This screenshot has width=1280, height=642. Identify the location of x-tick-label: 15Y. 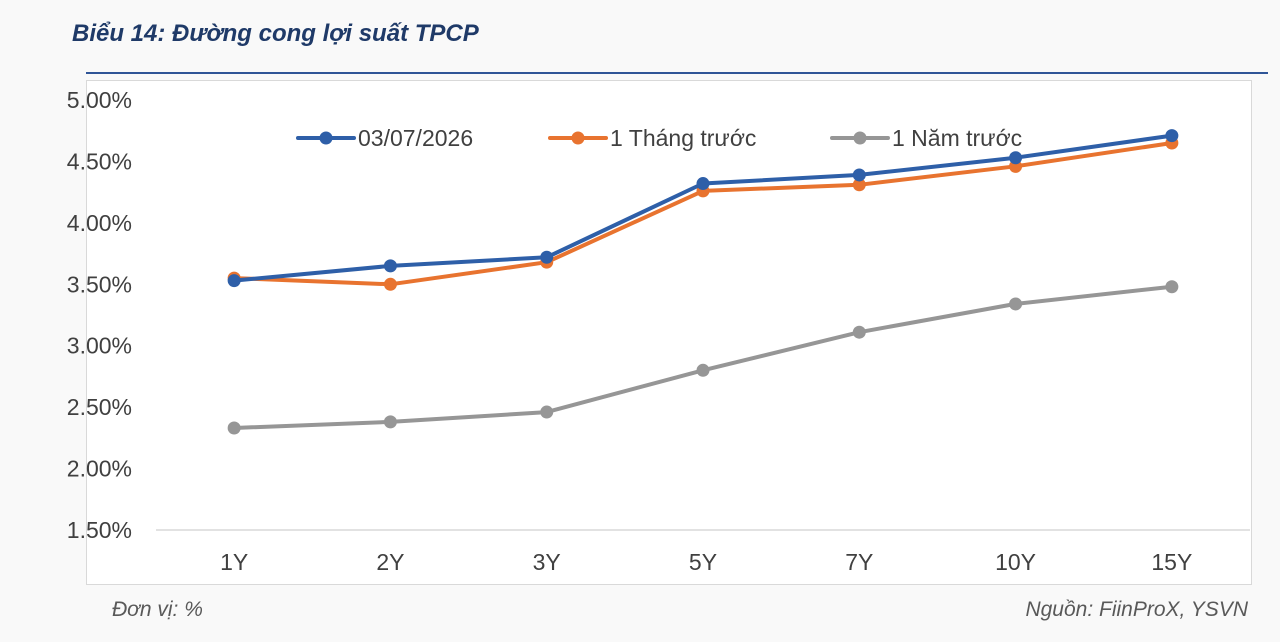
(1171, 562).